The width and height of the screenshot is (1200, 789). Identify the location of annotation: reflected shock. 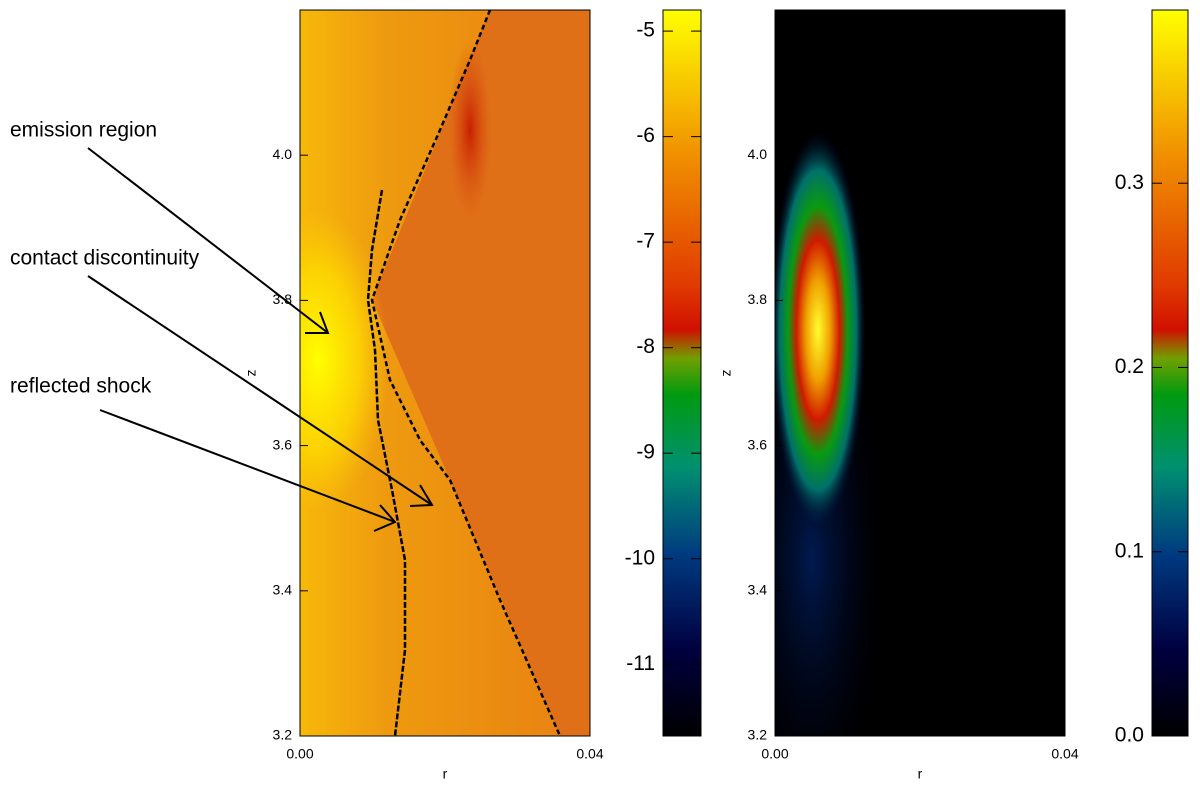
(81, 386).